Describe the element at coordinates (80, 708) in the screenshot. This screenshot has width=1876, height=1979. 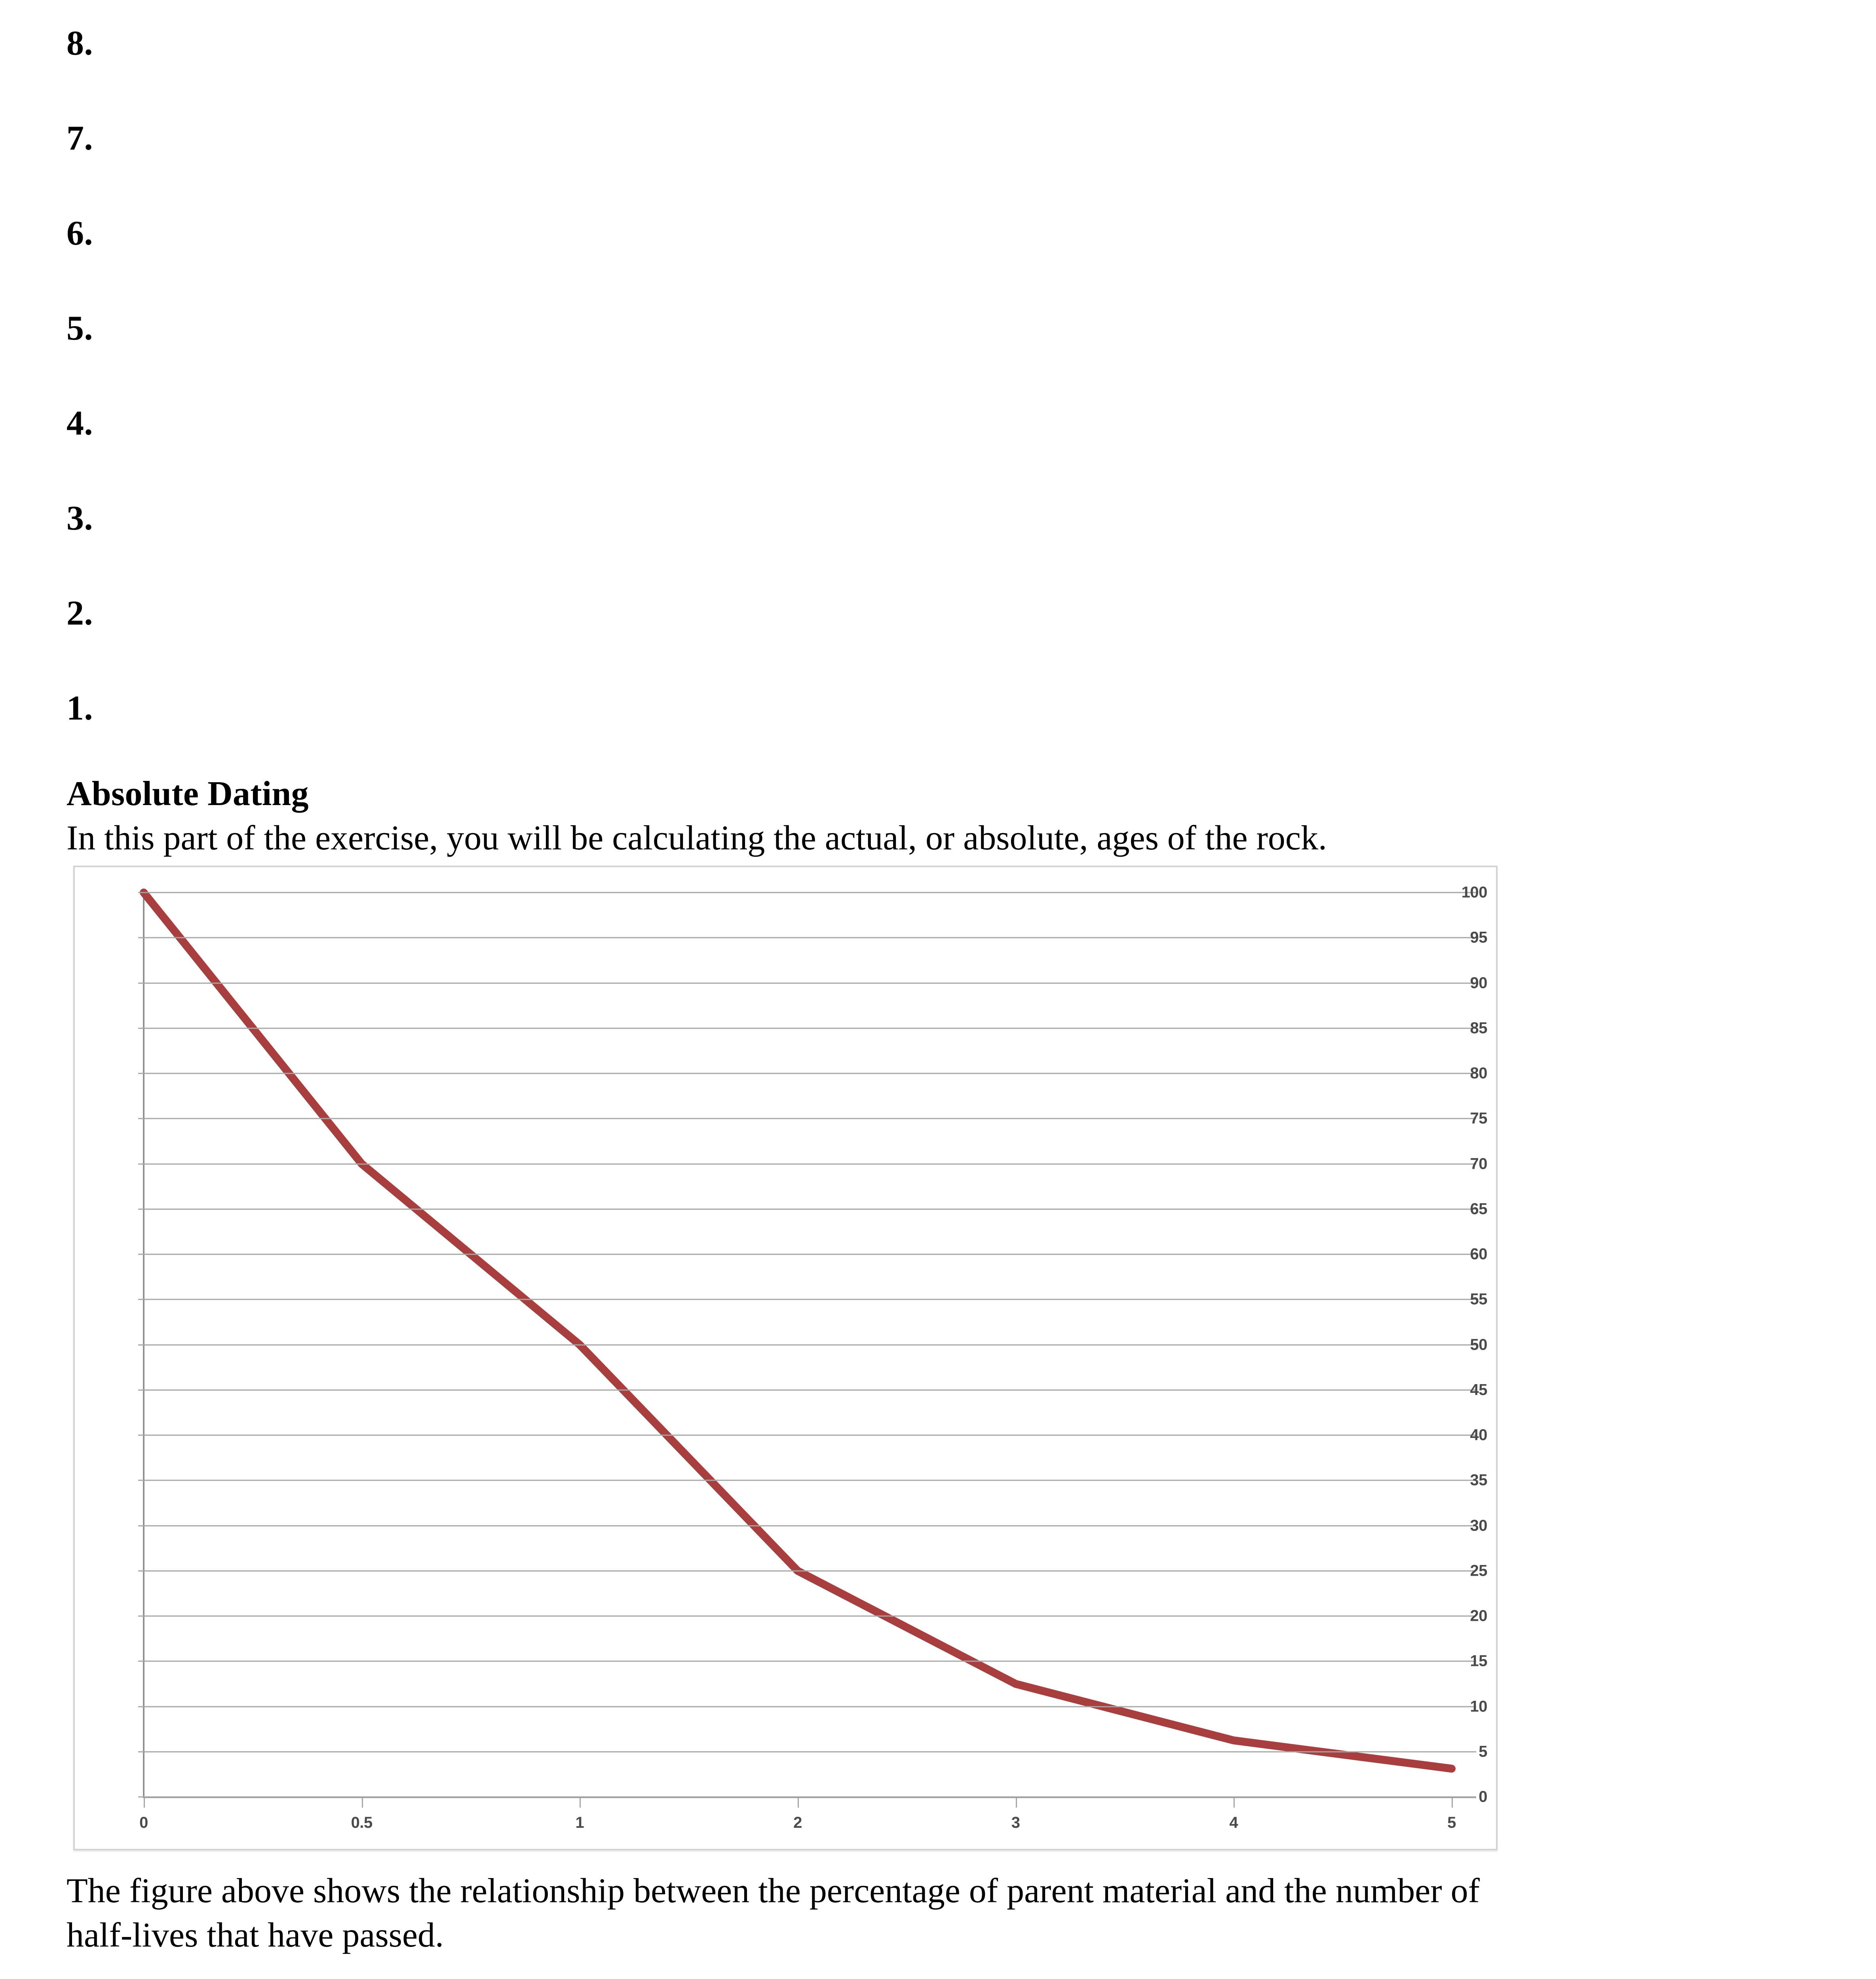
I see `list-item: 1.` at that location.